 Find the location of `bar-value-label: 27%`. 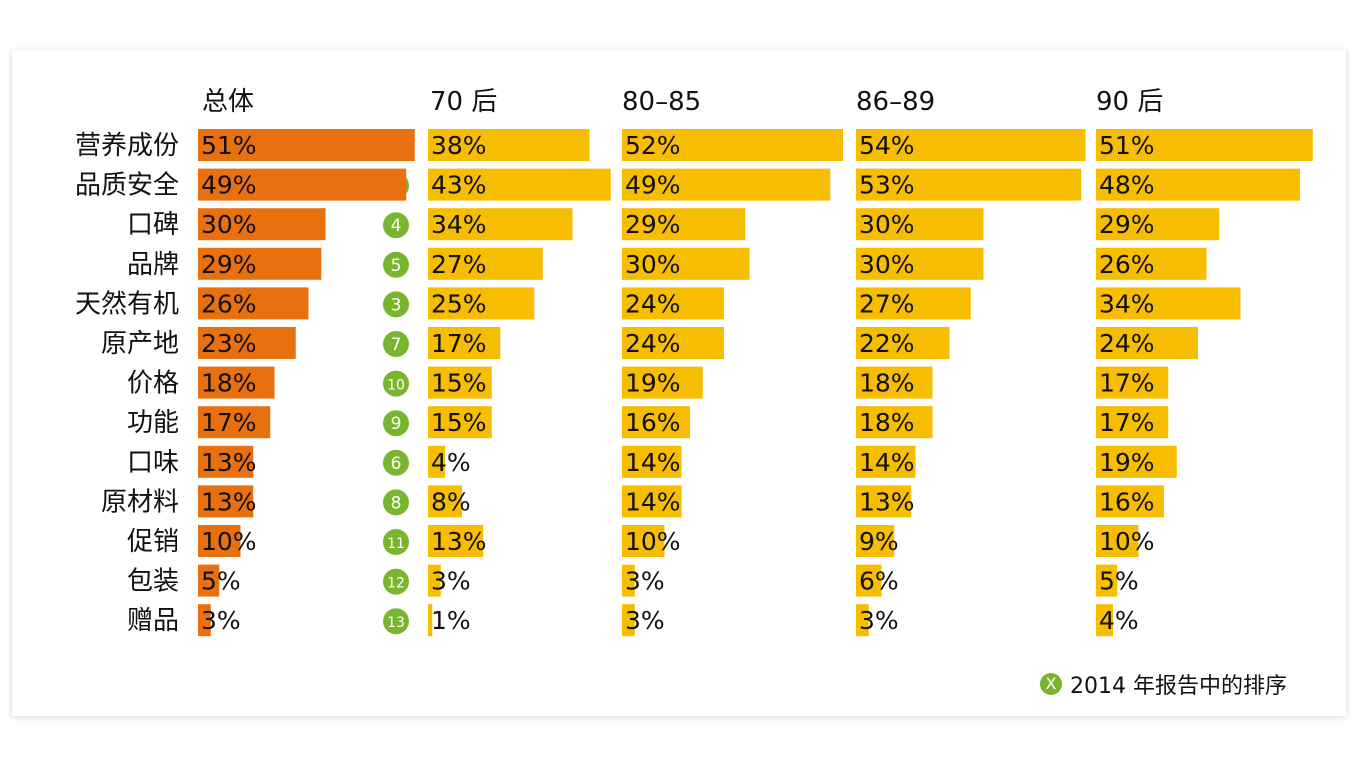

bar-value-label: 27% is located at coordinates (459, 264).